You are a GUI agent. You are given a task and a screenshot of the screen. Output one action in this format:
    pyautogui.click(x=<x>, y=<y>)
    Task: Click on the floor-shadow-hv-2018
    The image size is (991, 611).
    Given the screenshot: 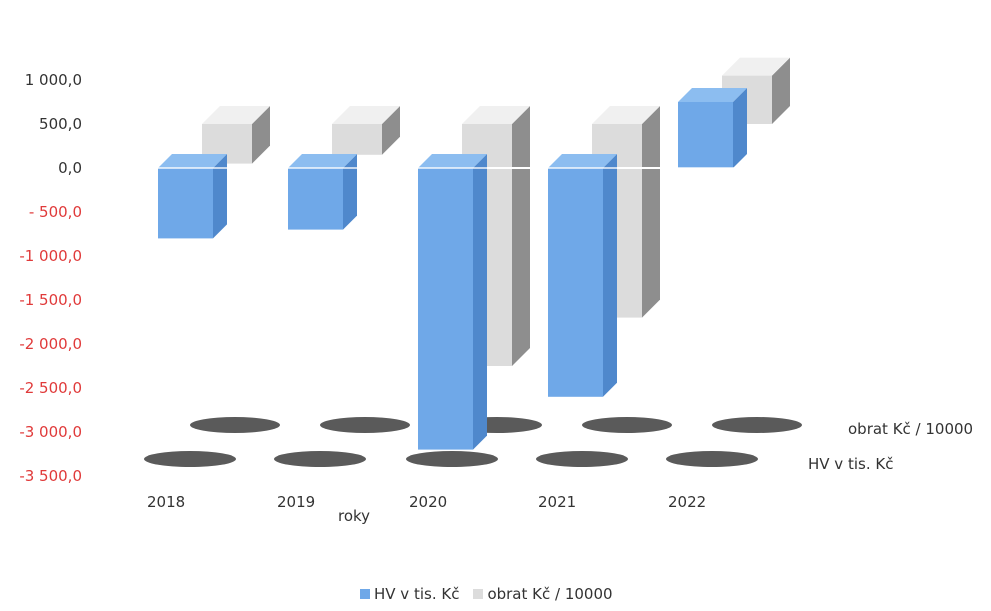 What is the action you would take?
    pyautogui.click(x=190, y=459)
    